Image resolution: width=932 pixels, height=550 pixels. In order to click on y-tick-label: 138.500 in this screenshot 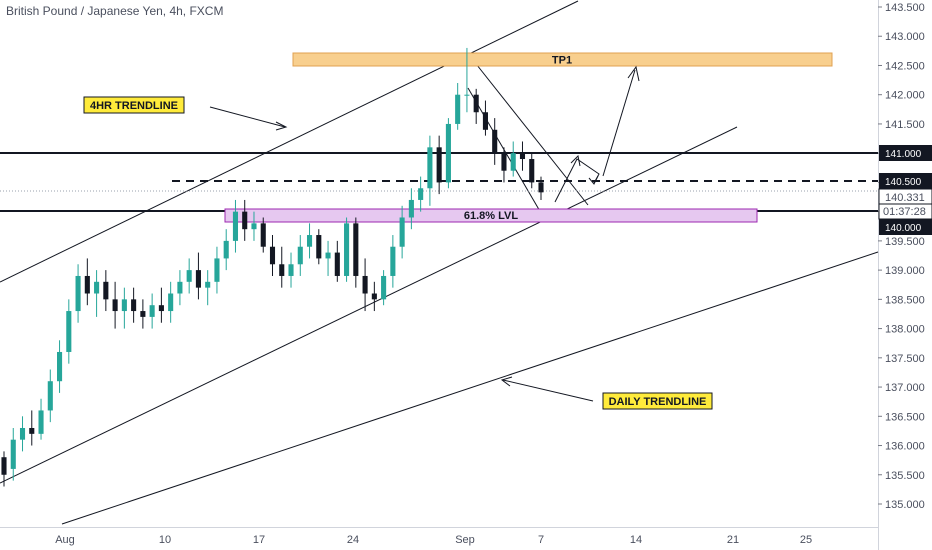, I will do `click(905, 300)`.